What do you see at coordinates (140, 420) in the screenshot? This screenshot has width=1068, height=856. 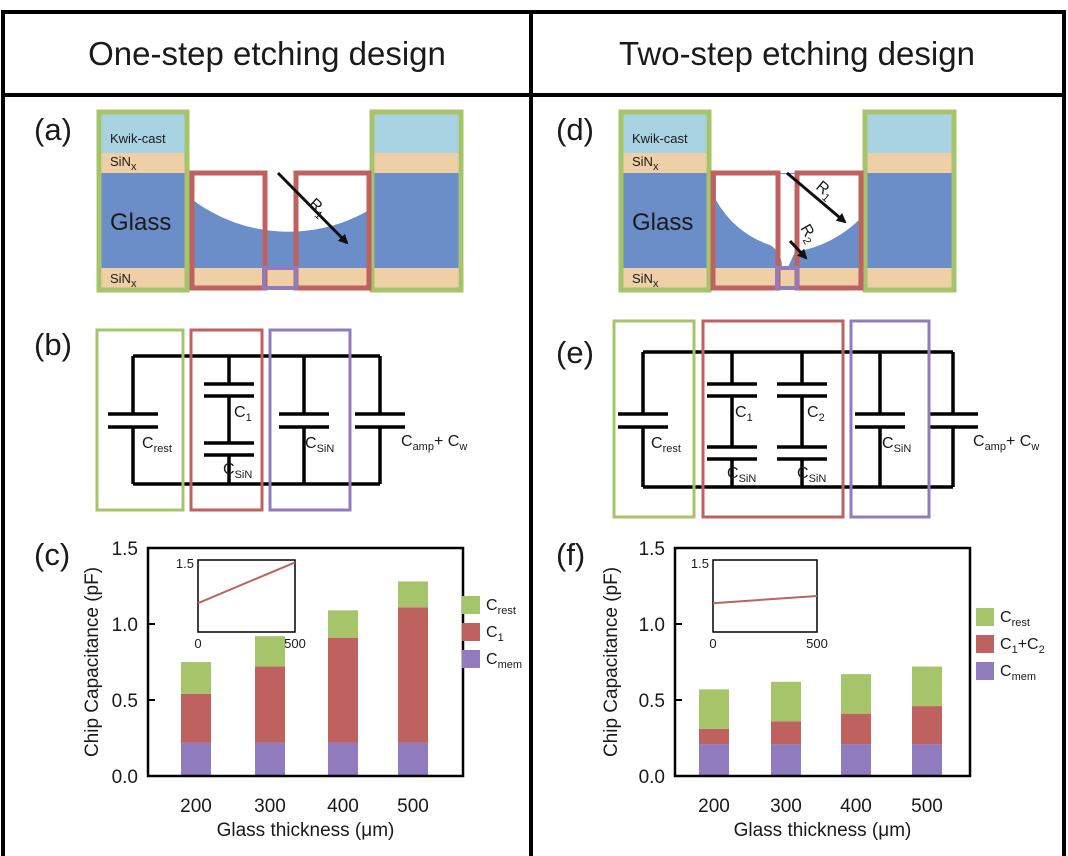 I see `rest-group-box` at bounding box center [140, 420].